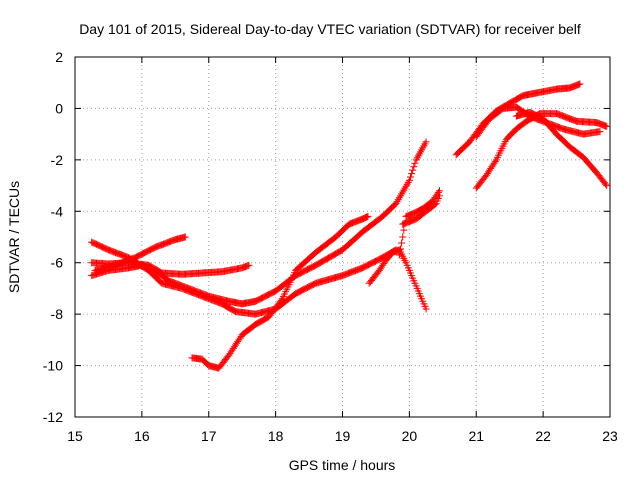 The width and height of the screenshot is (640, 480). Describe the element at coordinates (59, 57) in the screenshot. I see `y-tick-label: 2` at that location.